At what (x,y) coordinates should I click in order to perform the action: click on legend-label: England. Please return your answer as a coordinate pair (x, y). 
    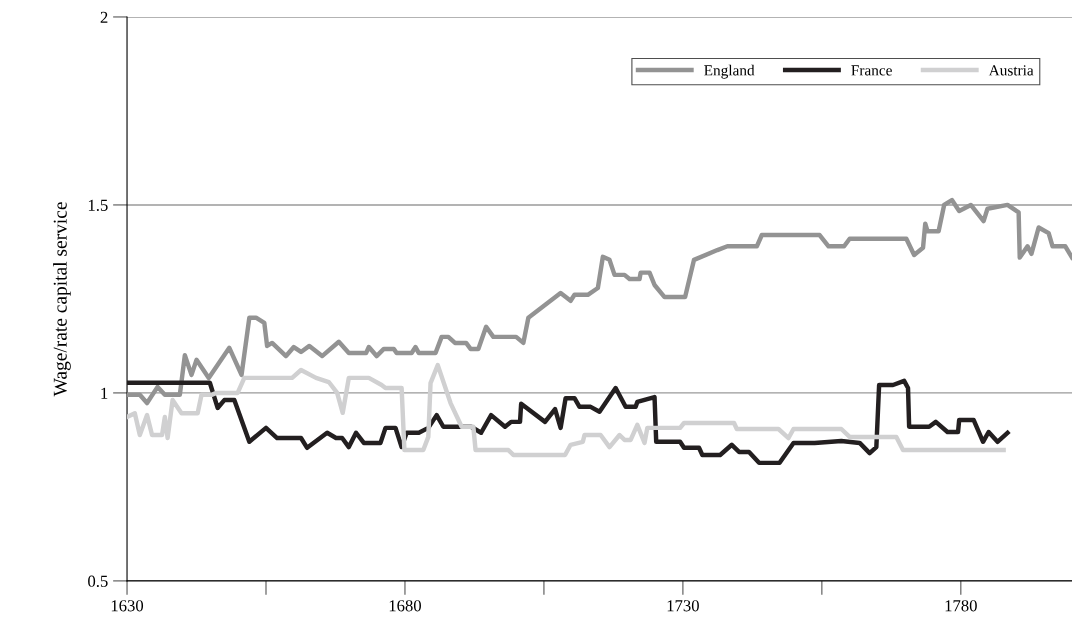
    Looking at the image, I should click on (729, 71).